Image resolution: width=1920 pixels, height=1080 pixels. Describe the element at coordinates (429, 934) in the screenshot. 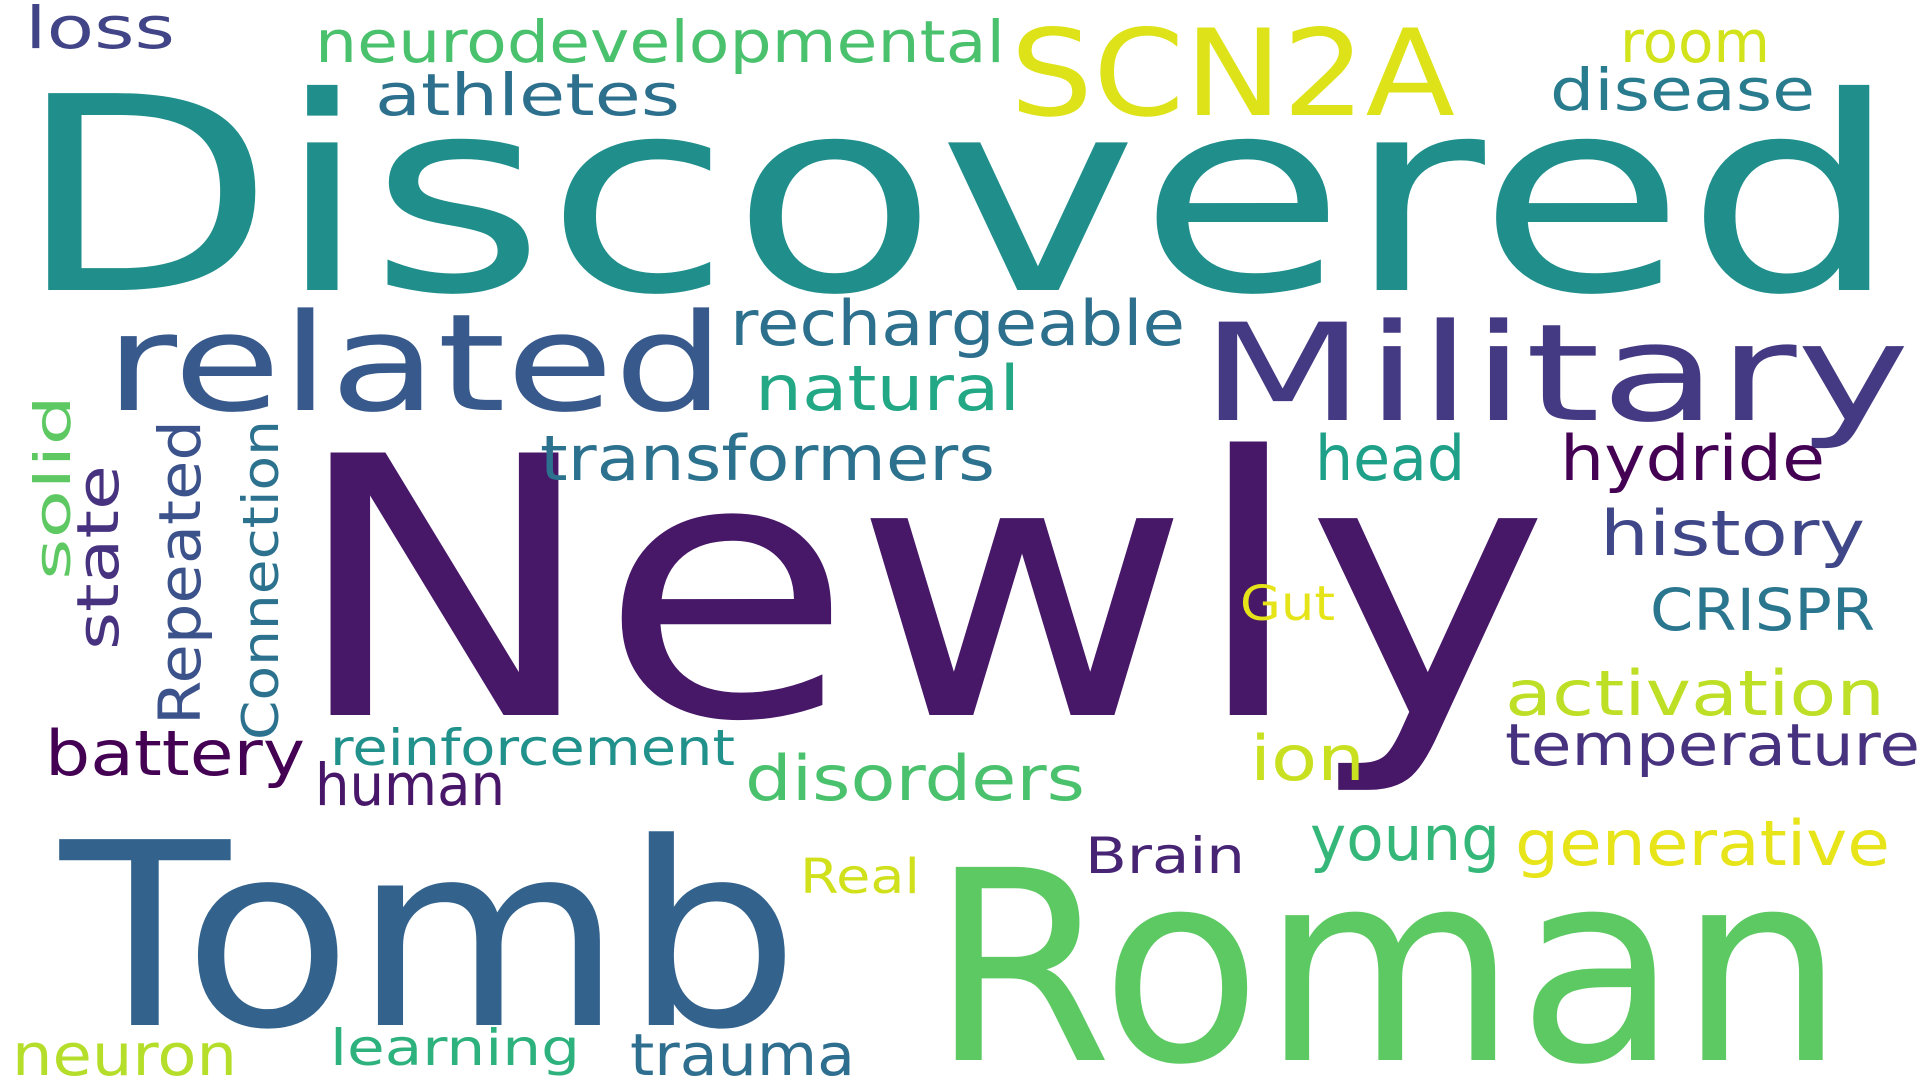

I see `word-tomb: Tomb` at that location.